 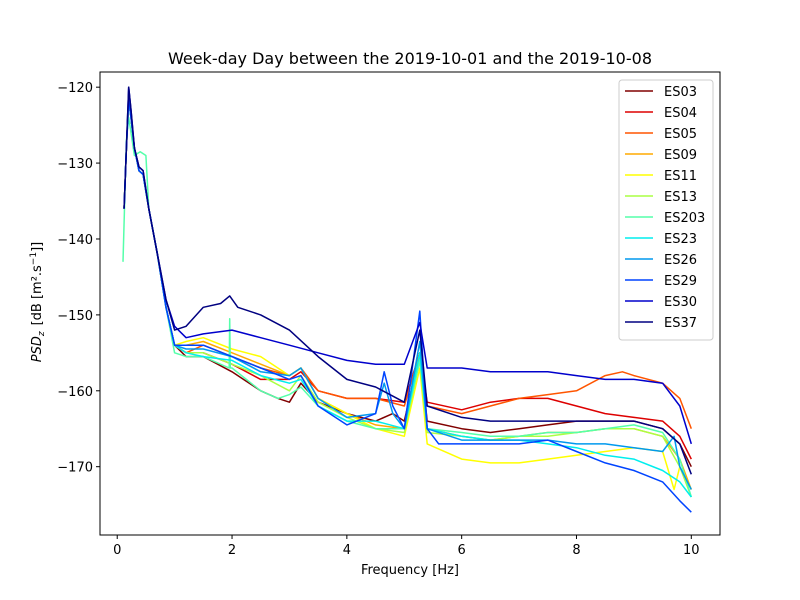 What do you see at coordinates (34, 258) in the screenshot?
I see `y-axis-label-sup: −1` at bounding box center [34, 258].